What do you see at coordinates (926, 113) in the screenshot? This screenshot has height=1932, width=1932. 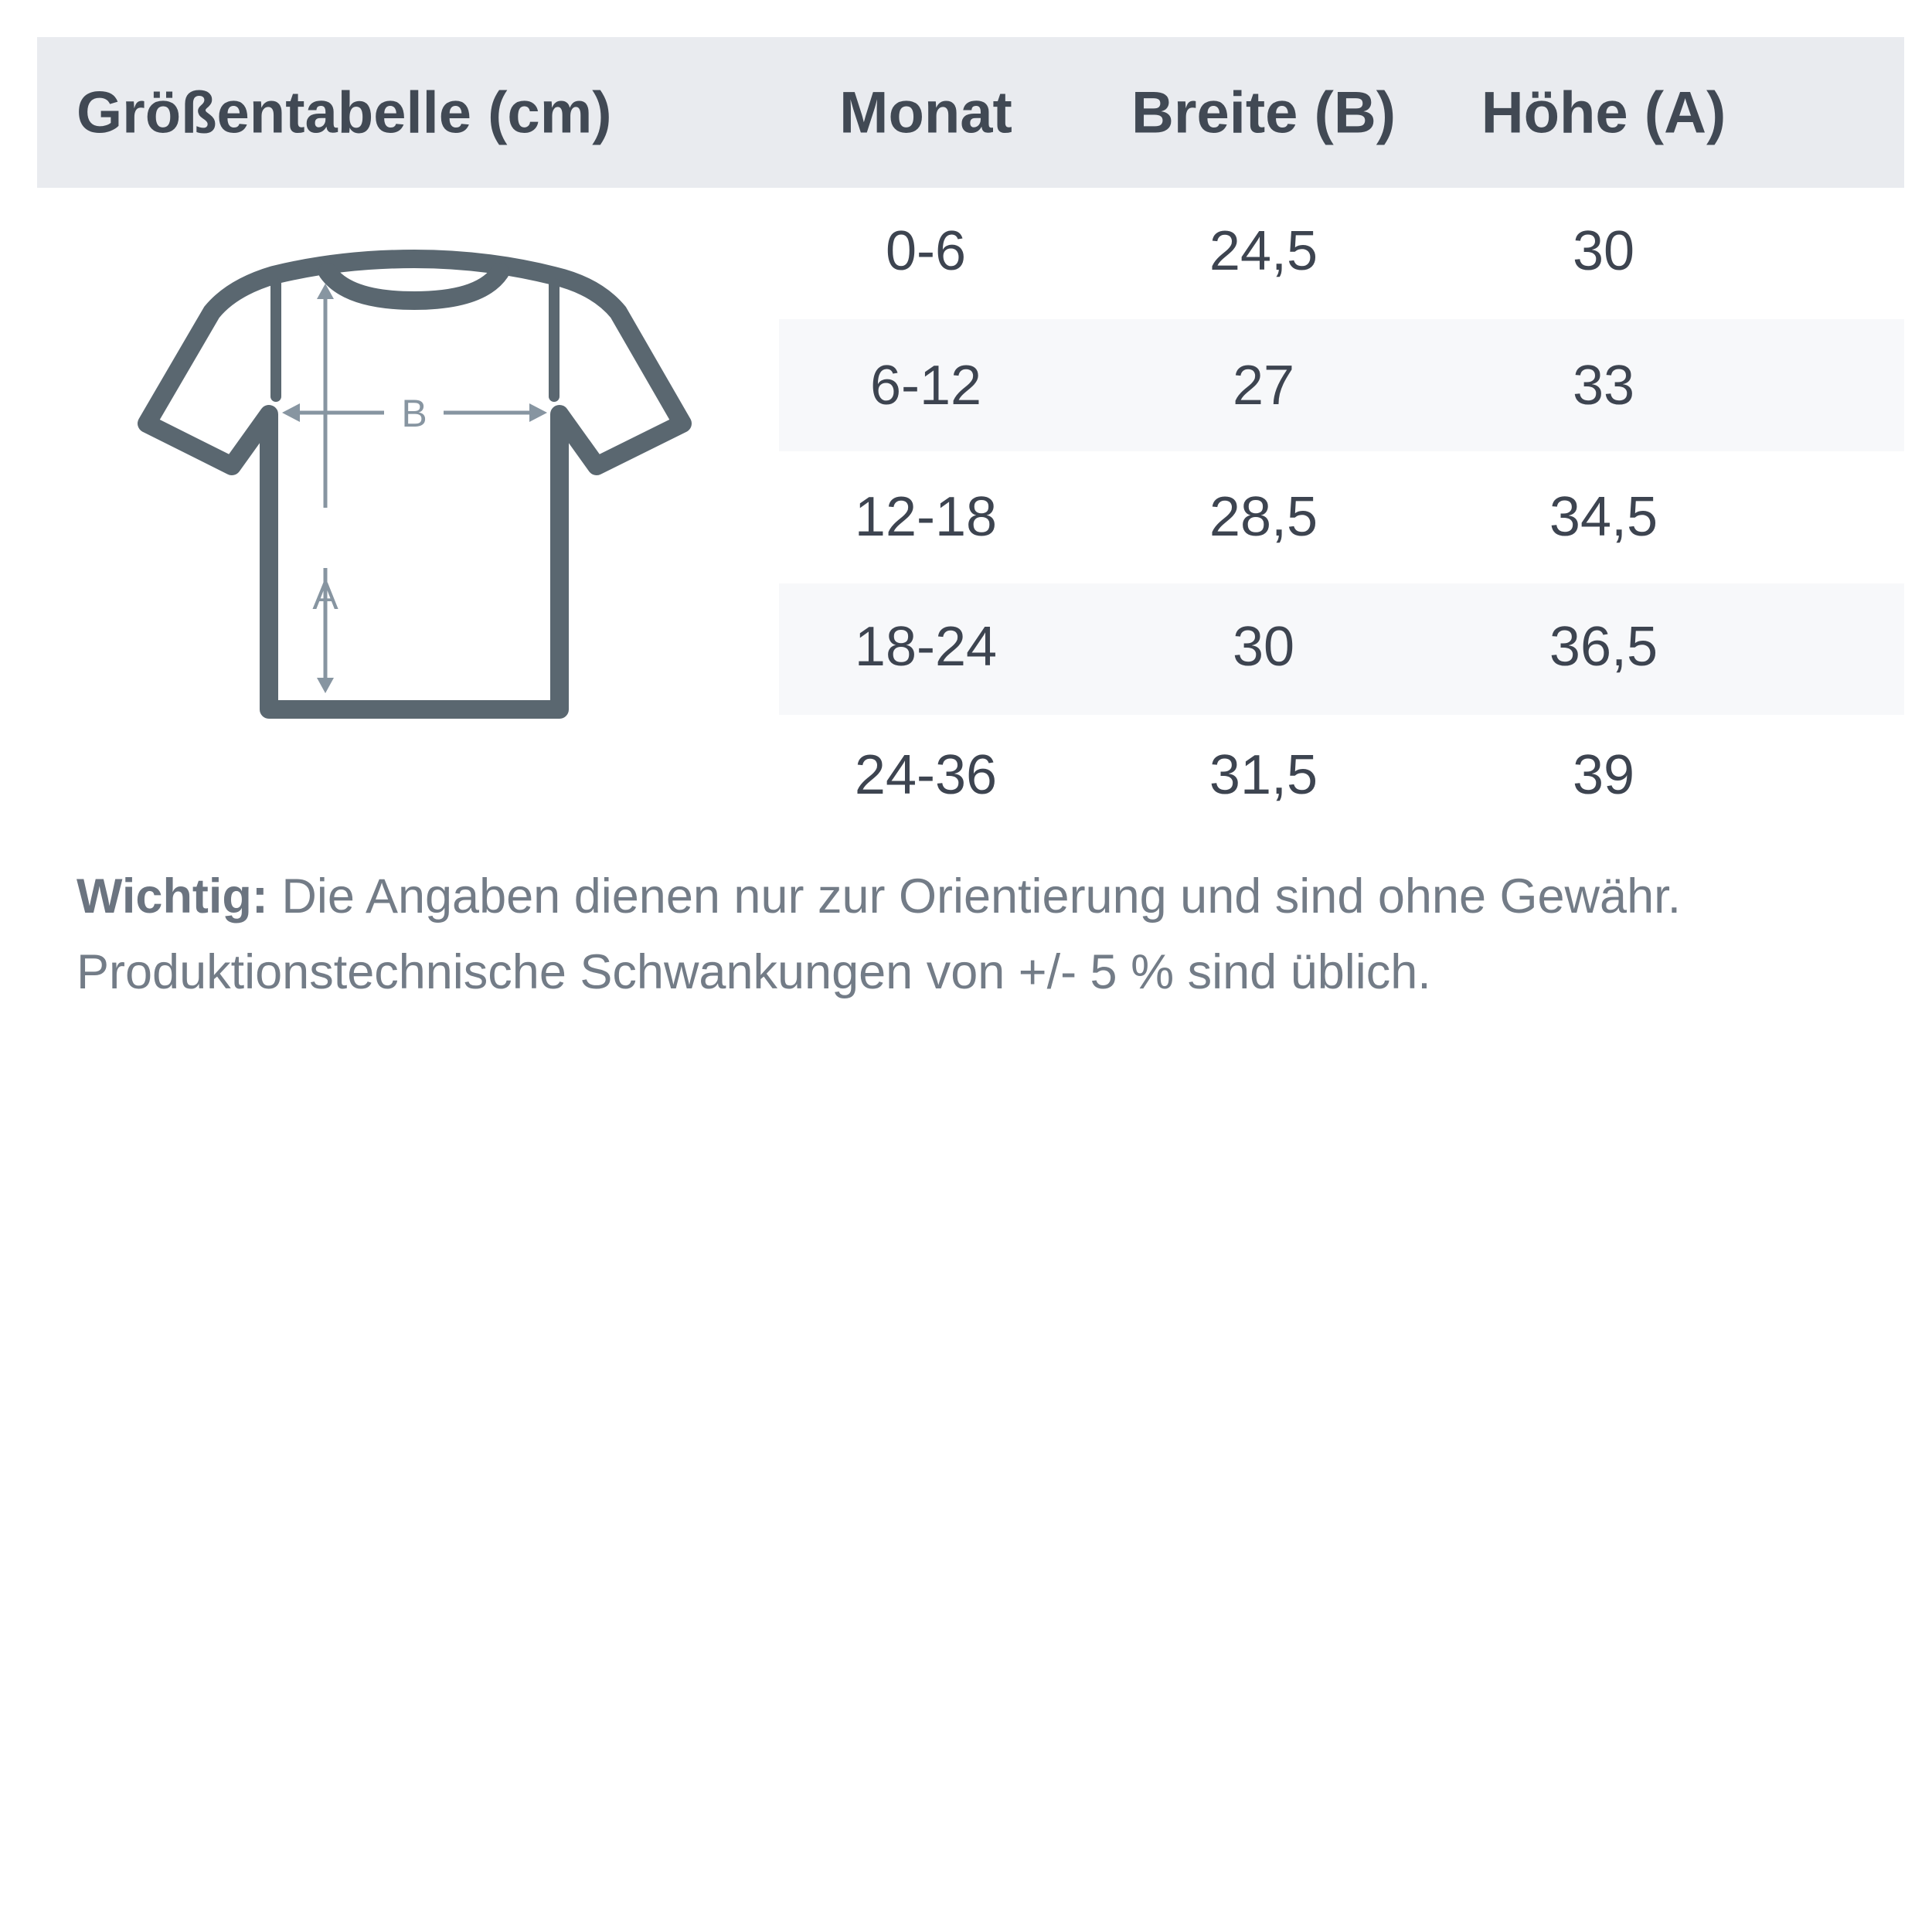 I see `column-header-month: Monat` at bounding box center [926, 113].